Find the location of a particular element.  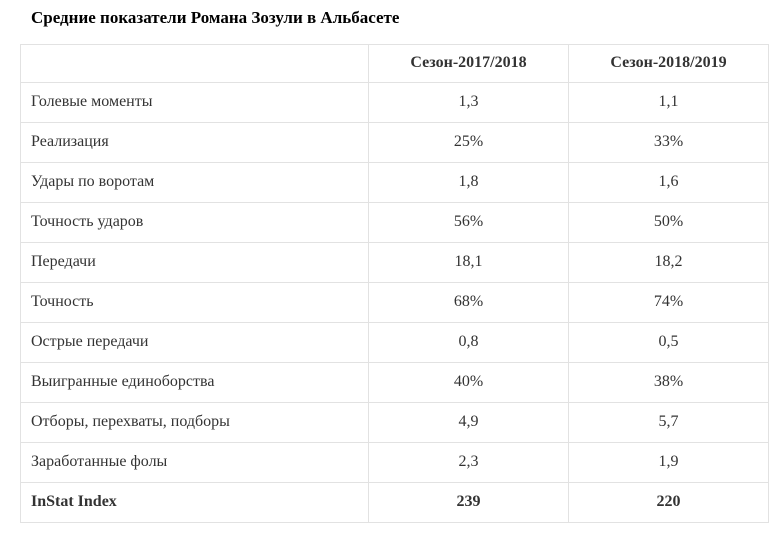

table-row: Голевые моменты 1,3 1,1 is located at coordinates (394, 102).